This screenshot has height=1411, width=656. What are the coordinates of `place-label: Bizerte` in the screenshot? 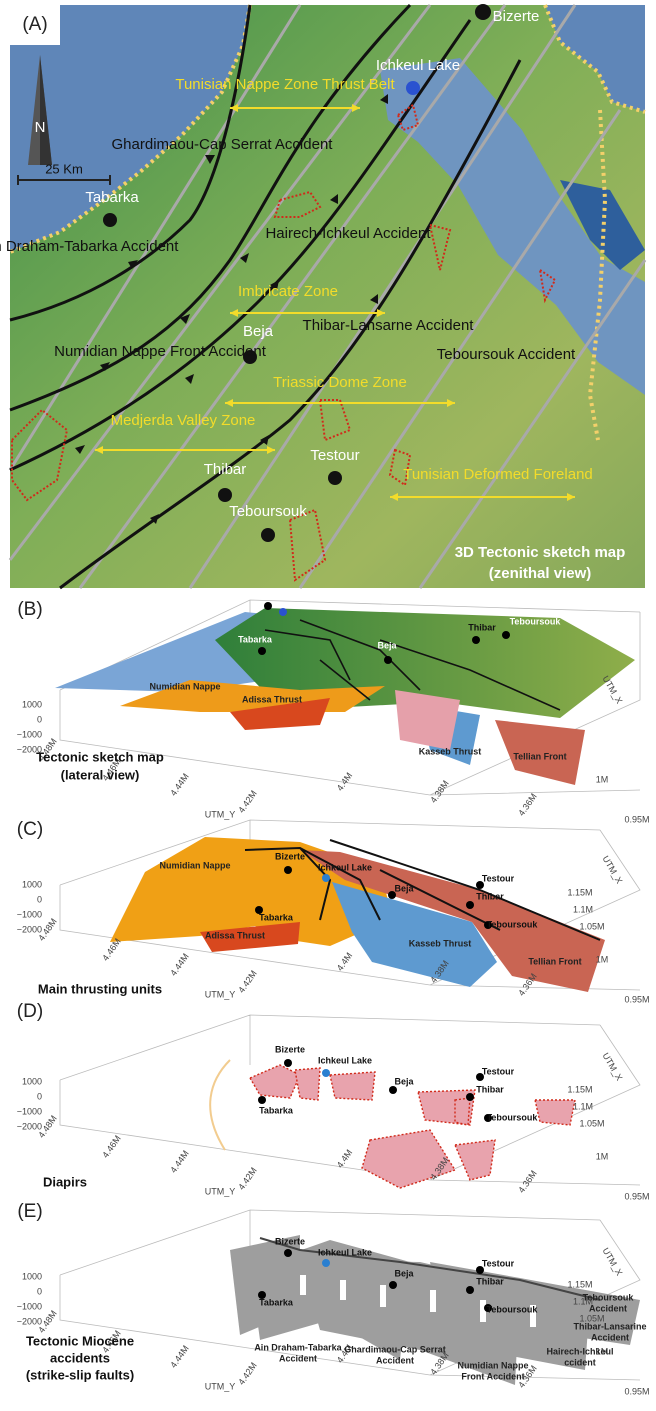 It's located at (290, 1241).